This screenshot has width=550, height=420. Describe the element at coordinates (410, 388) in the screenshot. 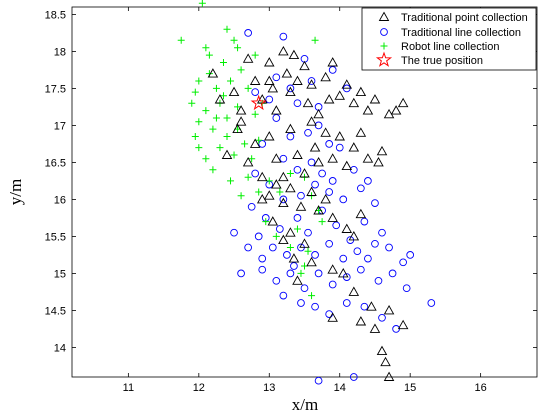

I see `x-tick-label: 15` at that location.